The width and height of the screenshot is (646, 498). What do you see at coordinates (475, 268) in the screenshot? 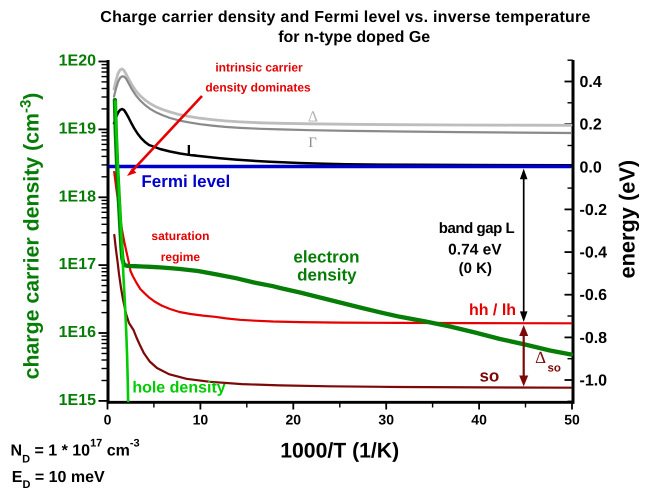
I see `svg-text: (0 K)` at bounding box center [475, 268].